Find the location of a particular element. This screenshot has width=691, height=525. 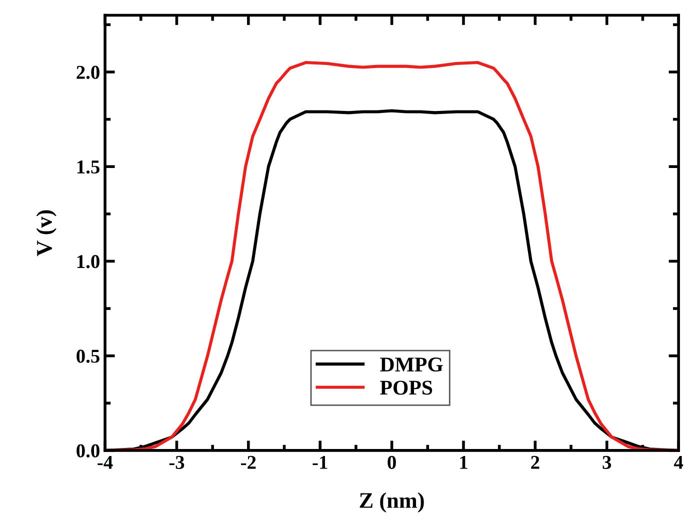

x-tick-label: -2 is located at coordinates (248, 462).